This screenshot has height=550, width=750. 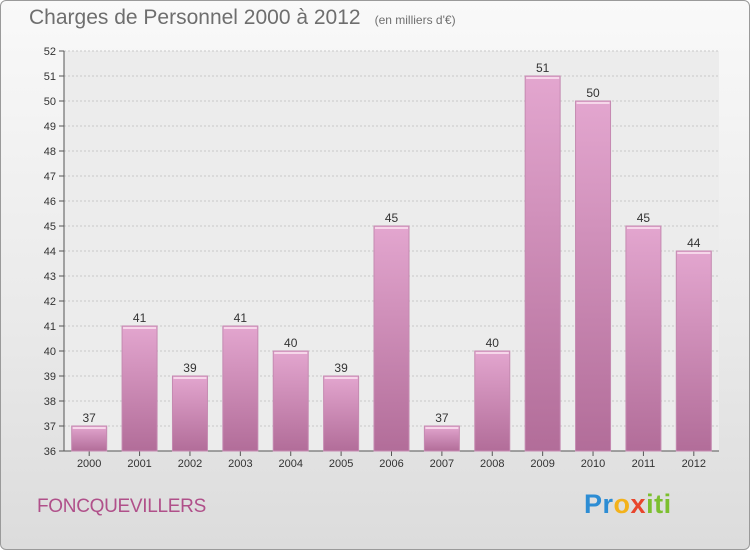 What do you see at coordinates (638, 504) in the screenshot?
I see `logo-letter: x` at bounding box center [638, 504].